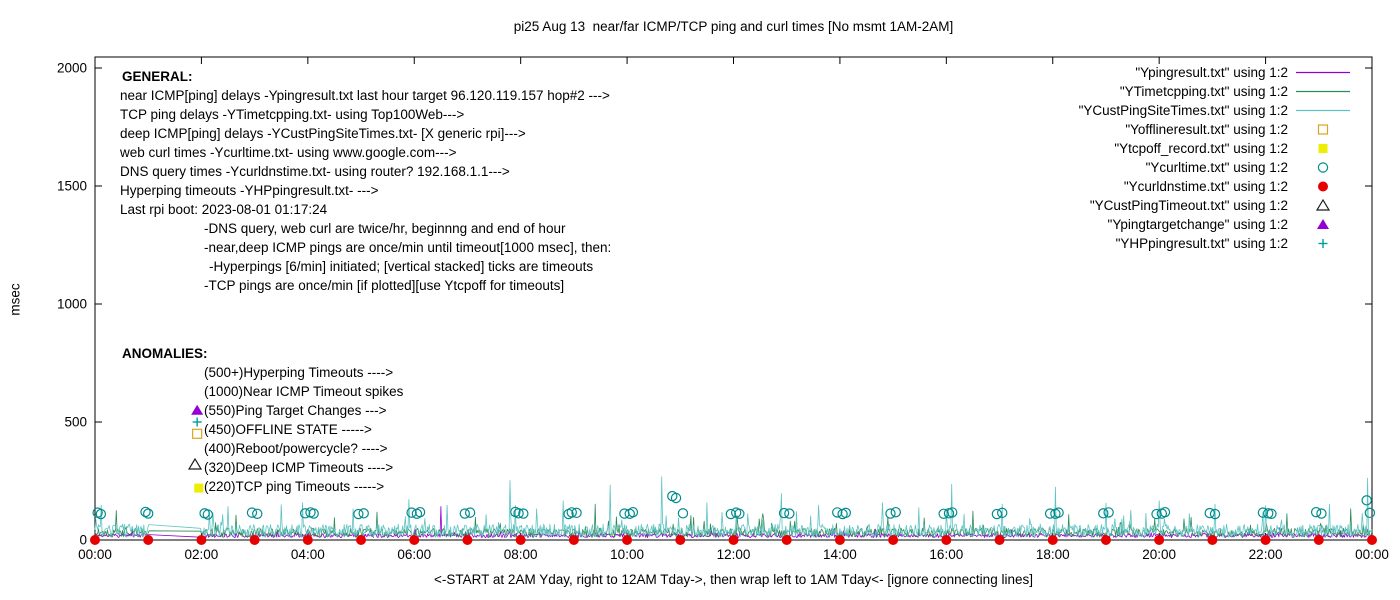 Image resolution: width=1400 pixels, height=600 pixels. What do you see at coordinates (1206, 129) in the screenshot?
I see `legend-label: "Yofflineresult.txt" using 1:2` at bounding box center [1206, 129].